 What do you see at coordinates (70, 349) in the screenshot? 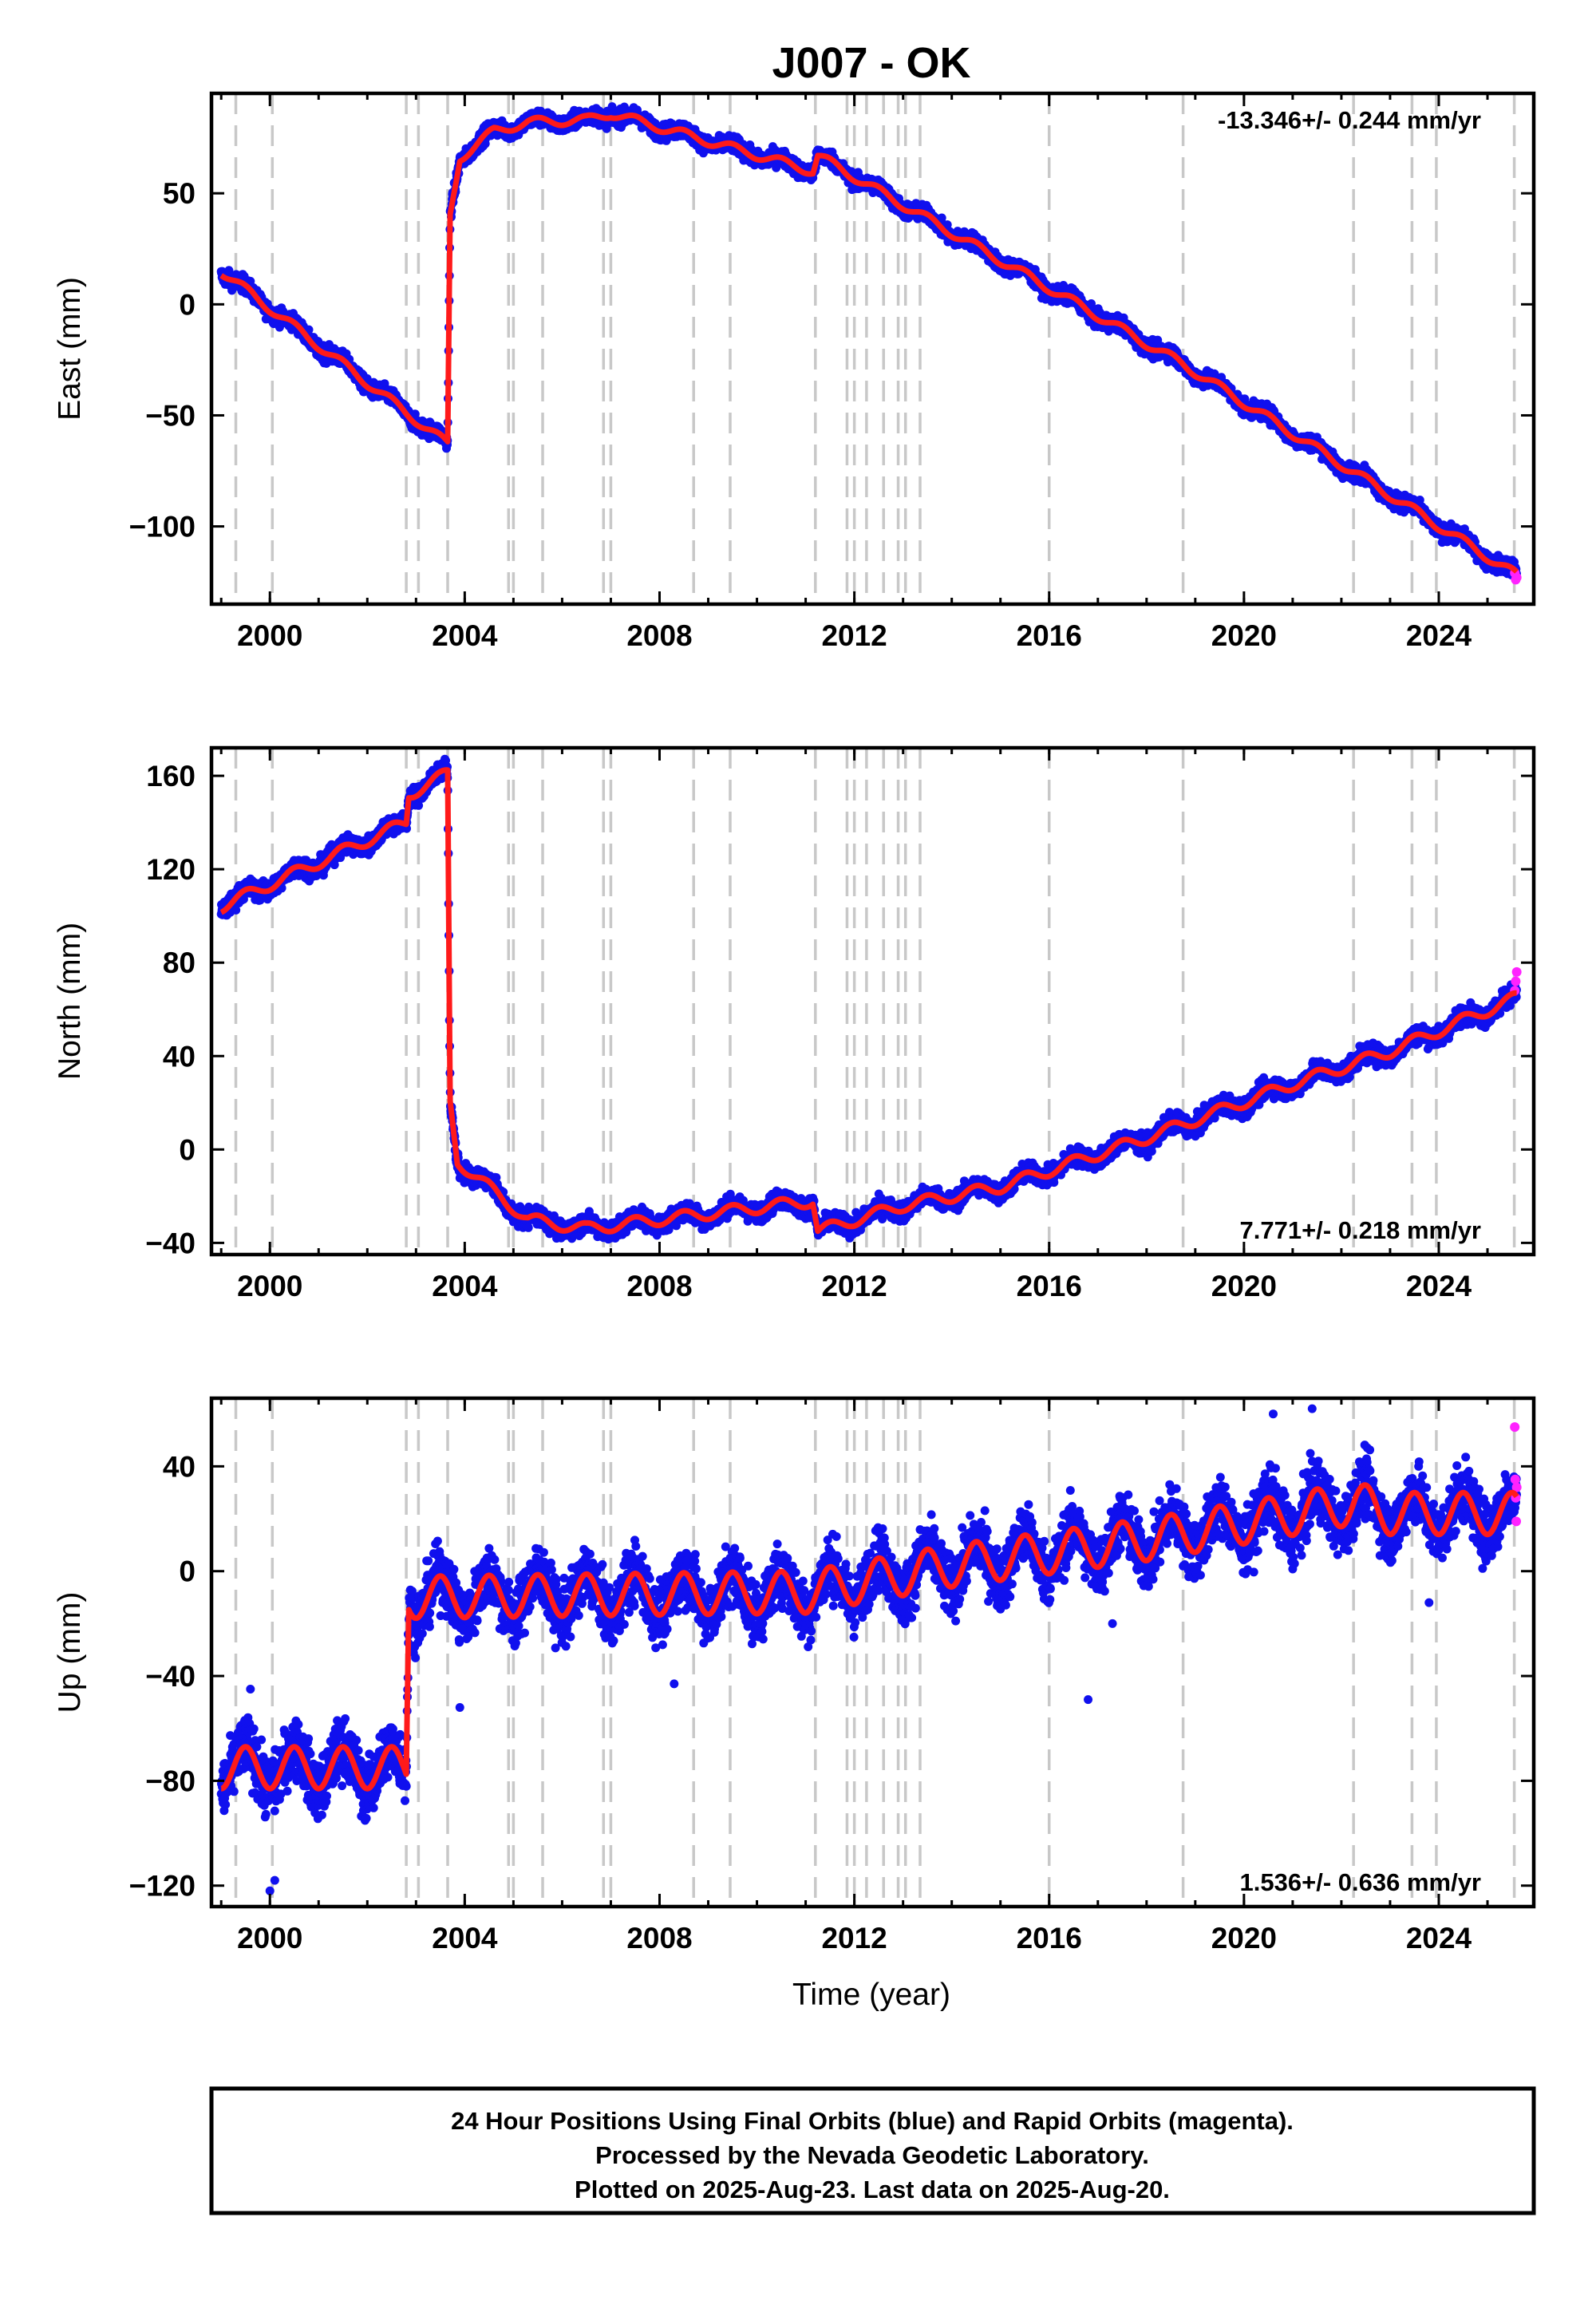
I see `east-y-axis-label: East (mm)` at bounding box center [70, 349].